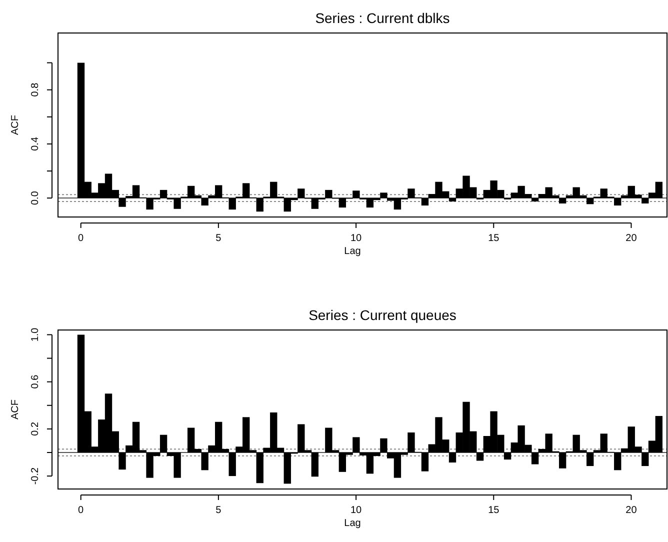 The width and height of the screenshot is (668, 542). Describe the element at coordinates (35, 143) in the screenshot. I see `y-tick-label: 0.4` at that location.